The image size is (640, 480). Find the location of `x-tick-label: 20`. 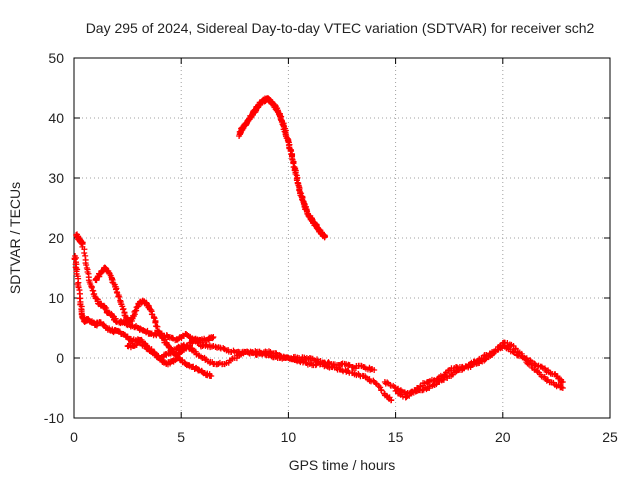

x-tick-label: 20 is located at coordinates (503, 437).